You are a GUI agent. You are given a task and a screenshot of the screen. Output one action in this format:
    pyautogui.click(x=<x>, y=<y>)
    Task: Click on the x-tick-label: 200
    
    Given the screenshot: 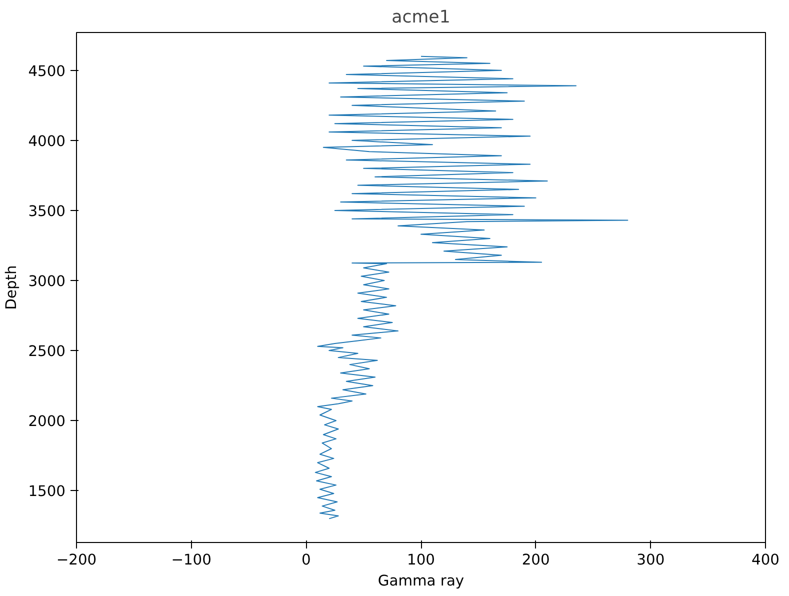 What is the action you would take?
    pyautogui.click(x=536, y=560)
    